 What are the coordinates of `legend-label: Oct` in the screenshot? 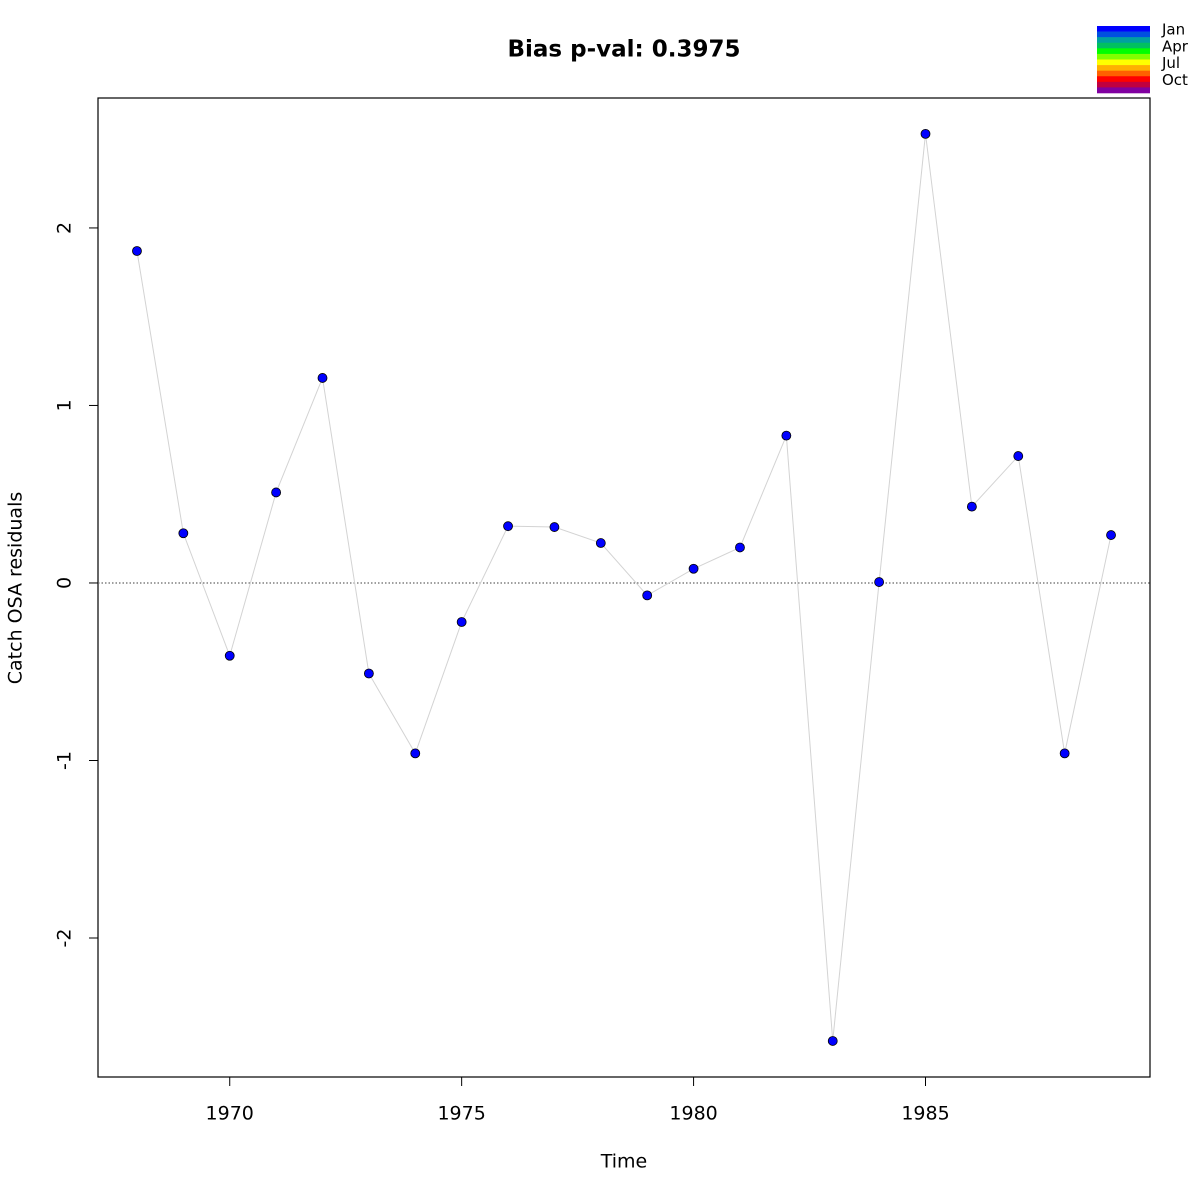 It's located at (1175, 80).